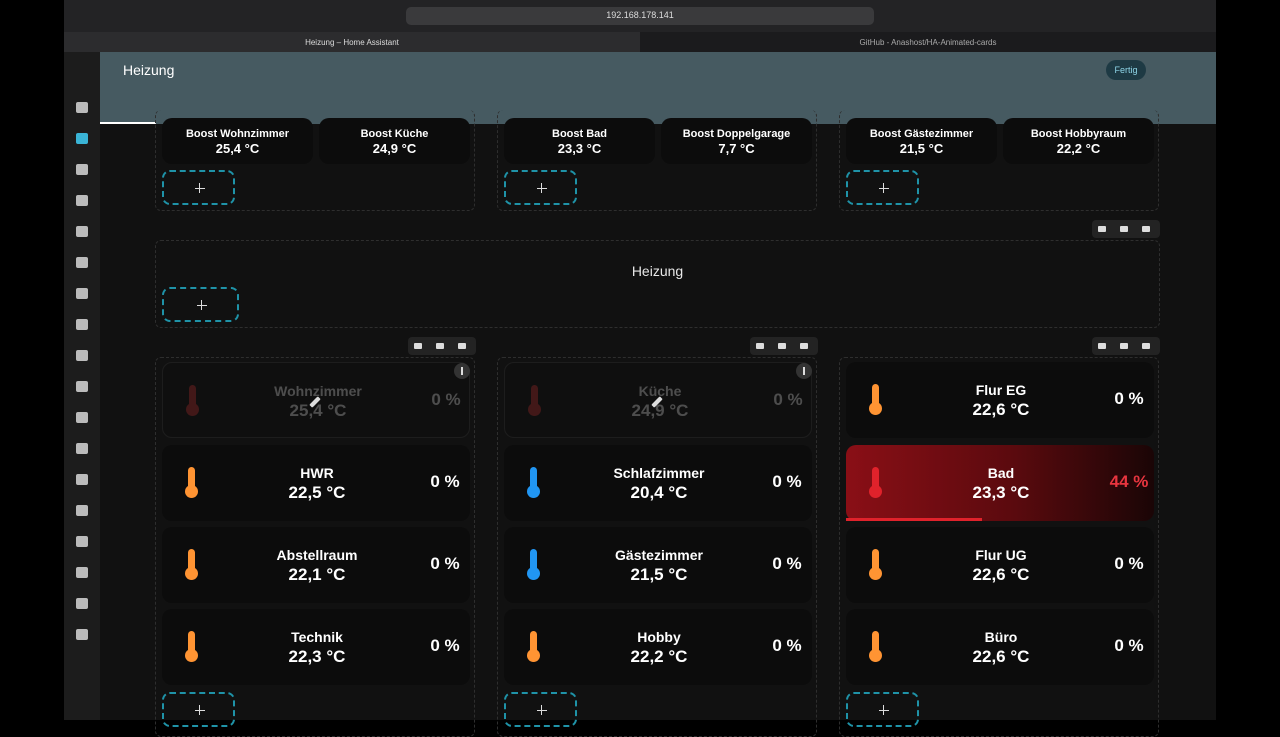 This screenshot has width=1280, height=737. I want to click on browser-toolbar: 192.168.178.141, so click(640, 16).